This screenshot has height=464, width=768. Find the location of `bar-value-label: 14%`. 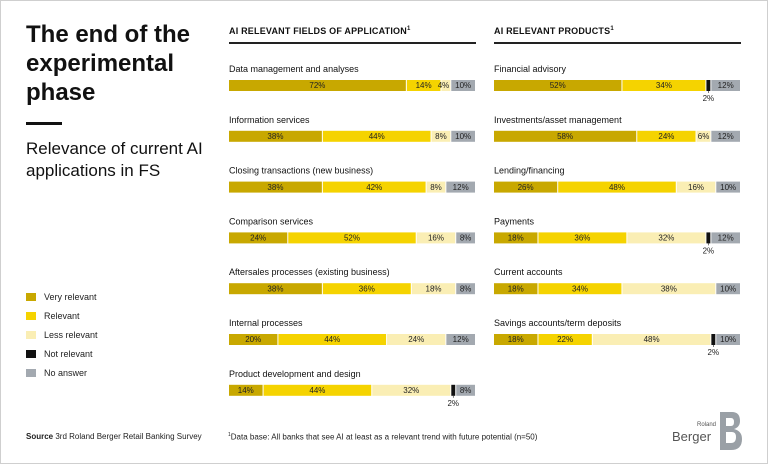

bar-value-label: 14% is located at coordinates (424, 85).